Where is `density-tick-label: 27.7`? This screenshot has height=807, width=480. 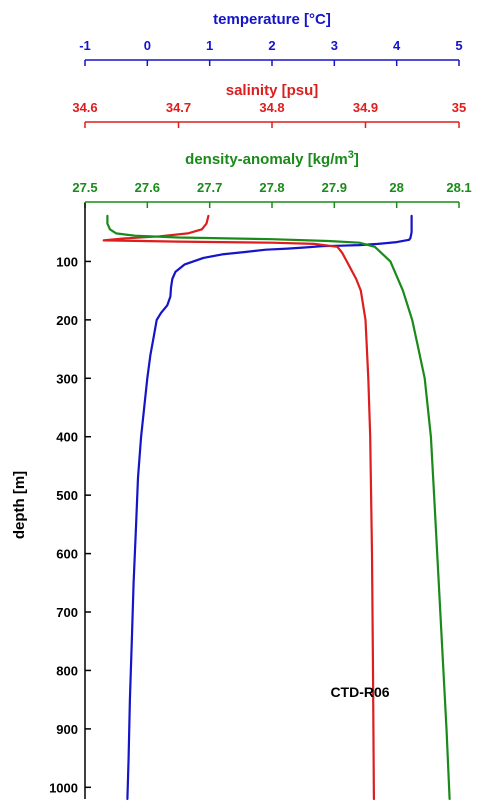 density-tick-label: 27.7 is located at coordinates (209, 187).